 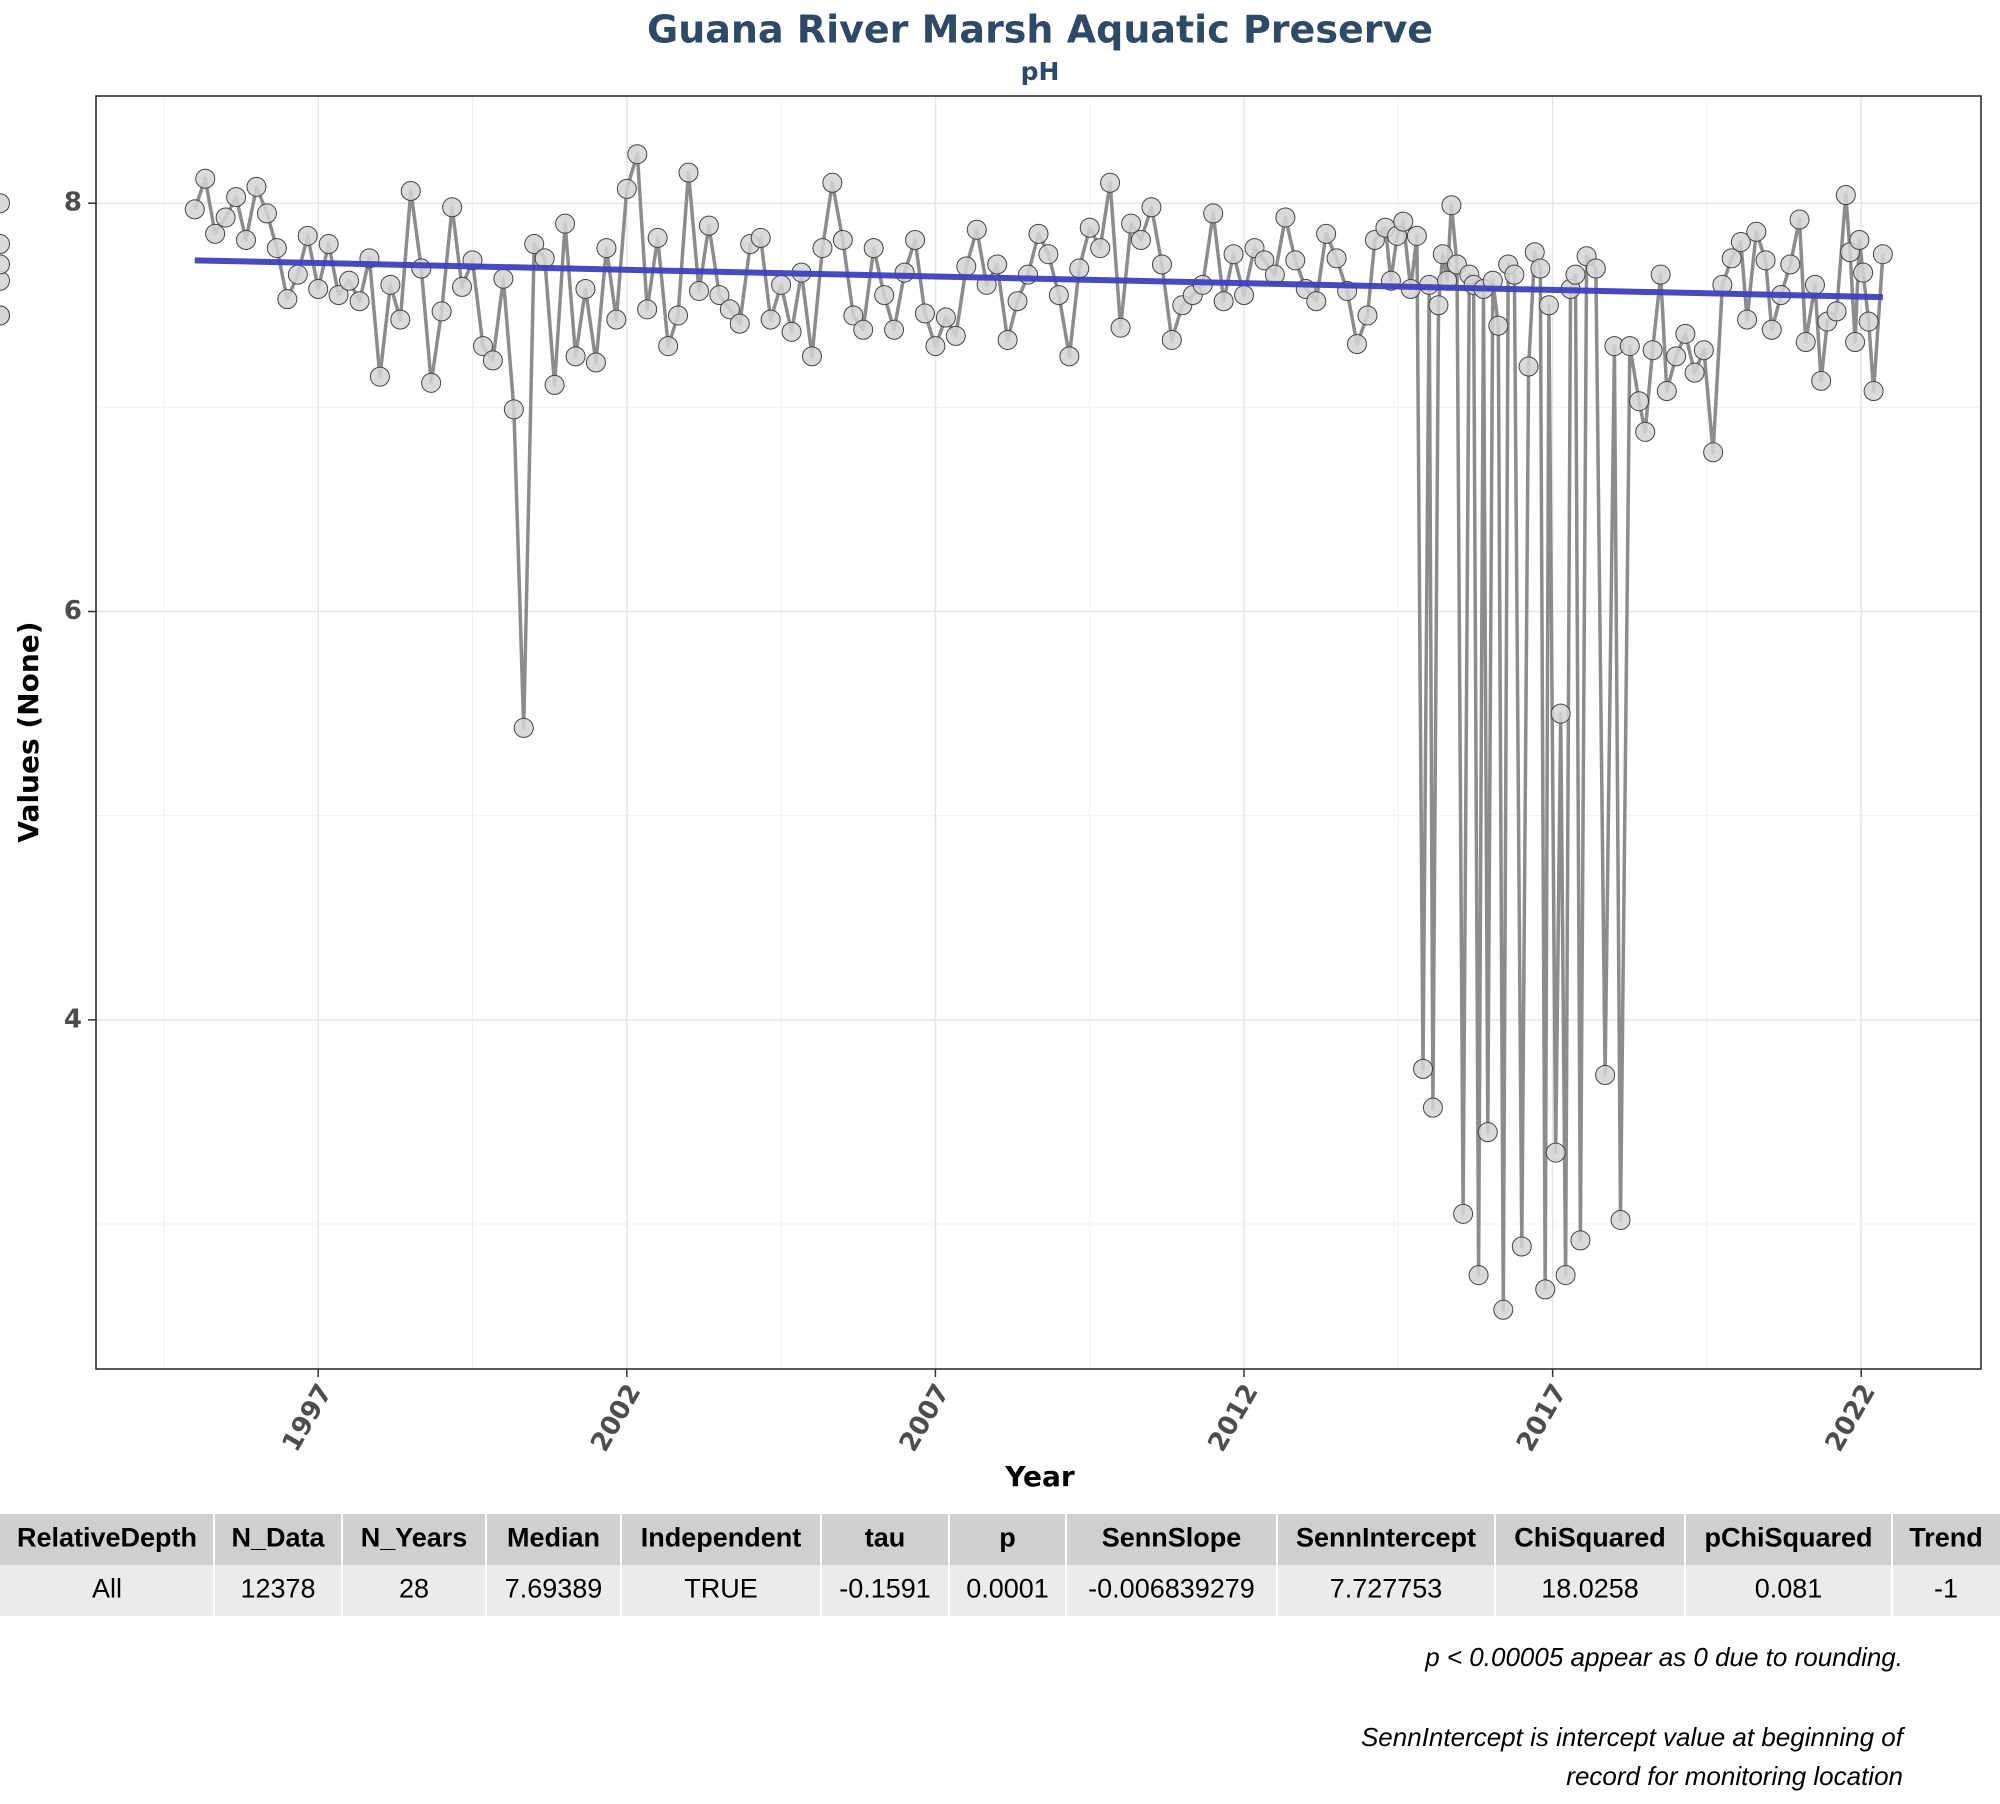 What do you see at coordinates (554, 1589) in the screenshot?
I see `table-cell: 7.69389` at bounding box center [554, 1589].